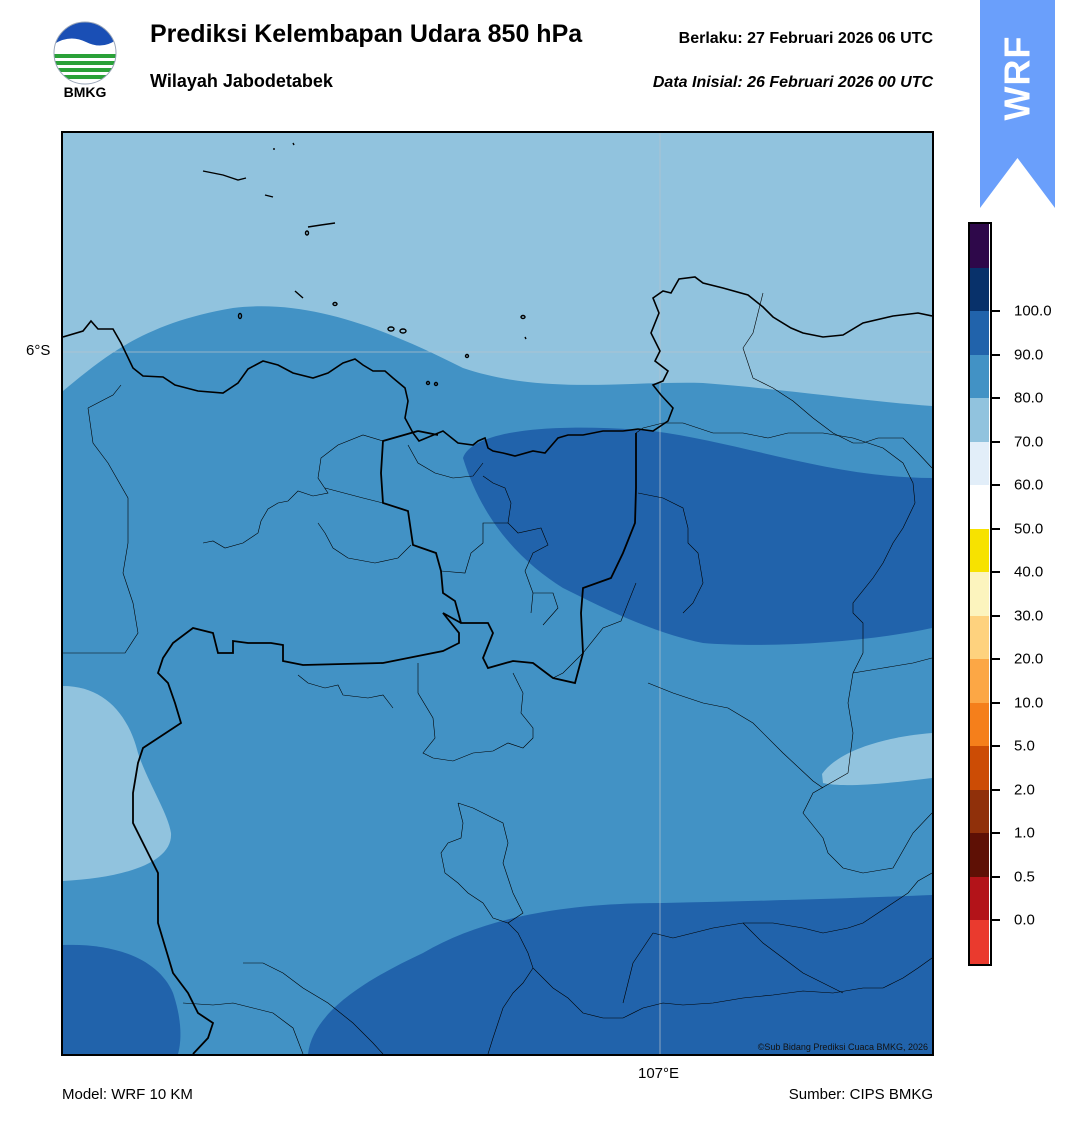 The height and width of the screenshot is (1128, 1081). I want to click on wrf-banner-label: WRF, so click(1017, 78).